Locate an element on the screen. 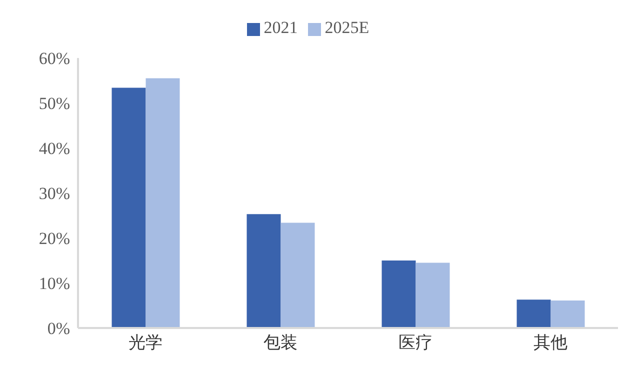 The width and height of the screenshot is (636, 385). y-tick-label: 20% is located at coordinates (54, 238).